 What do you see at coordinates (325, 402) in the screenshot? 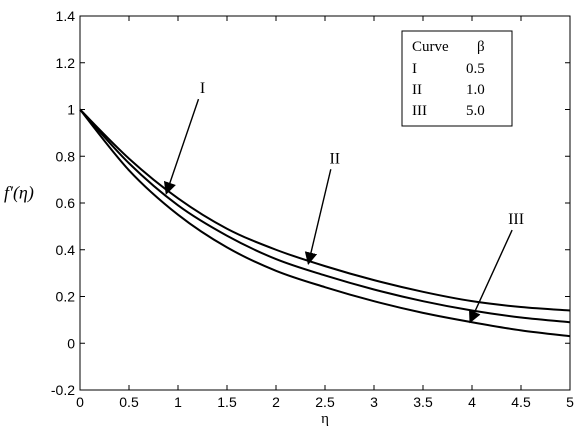
I see `x-tick-label: 2.5` at bounding box center [325, 402].